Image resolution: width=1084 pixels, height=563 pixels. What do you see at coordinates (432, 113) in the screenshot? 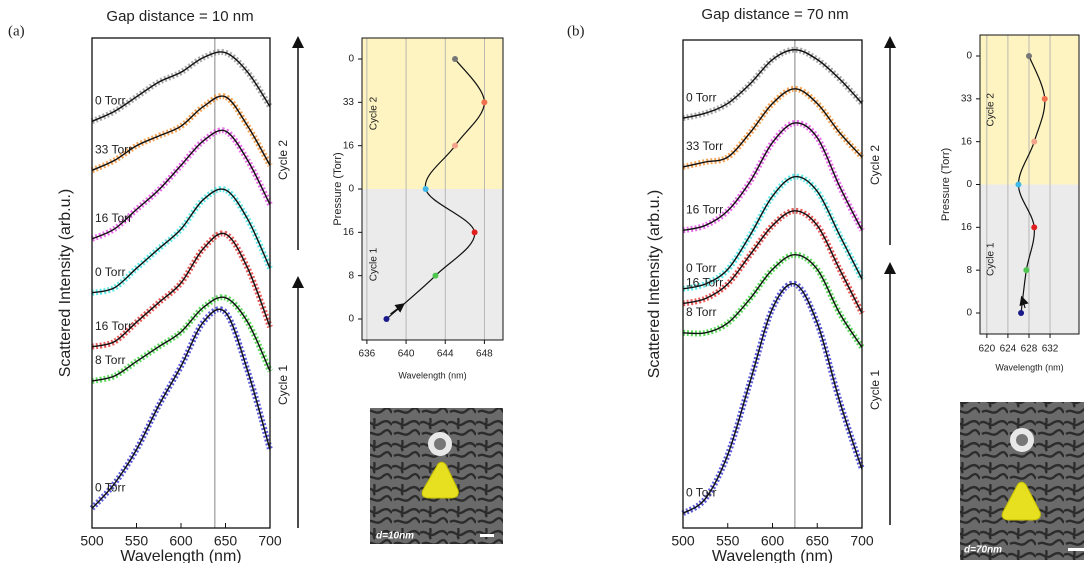
I see `cycle-2-region` at bounding box center [432, 113].